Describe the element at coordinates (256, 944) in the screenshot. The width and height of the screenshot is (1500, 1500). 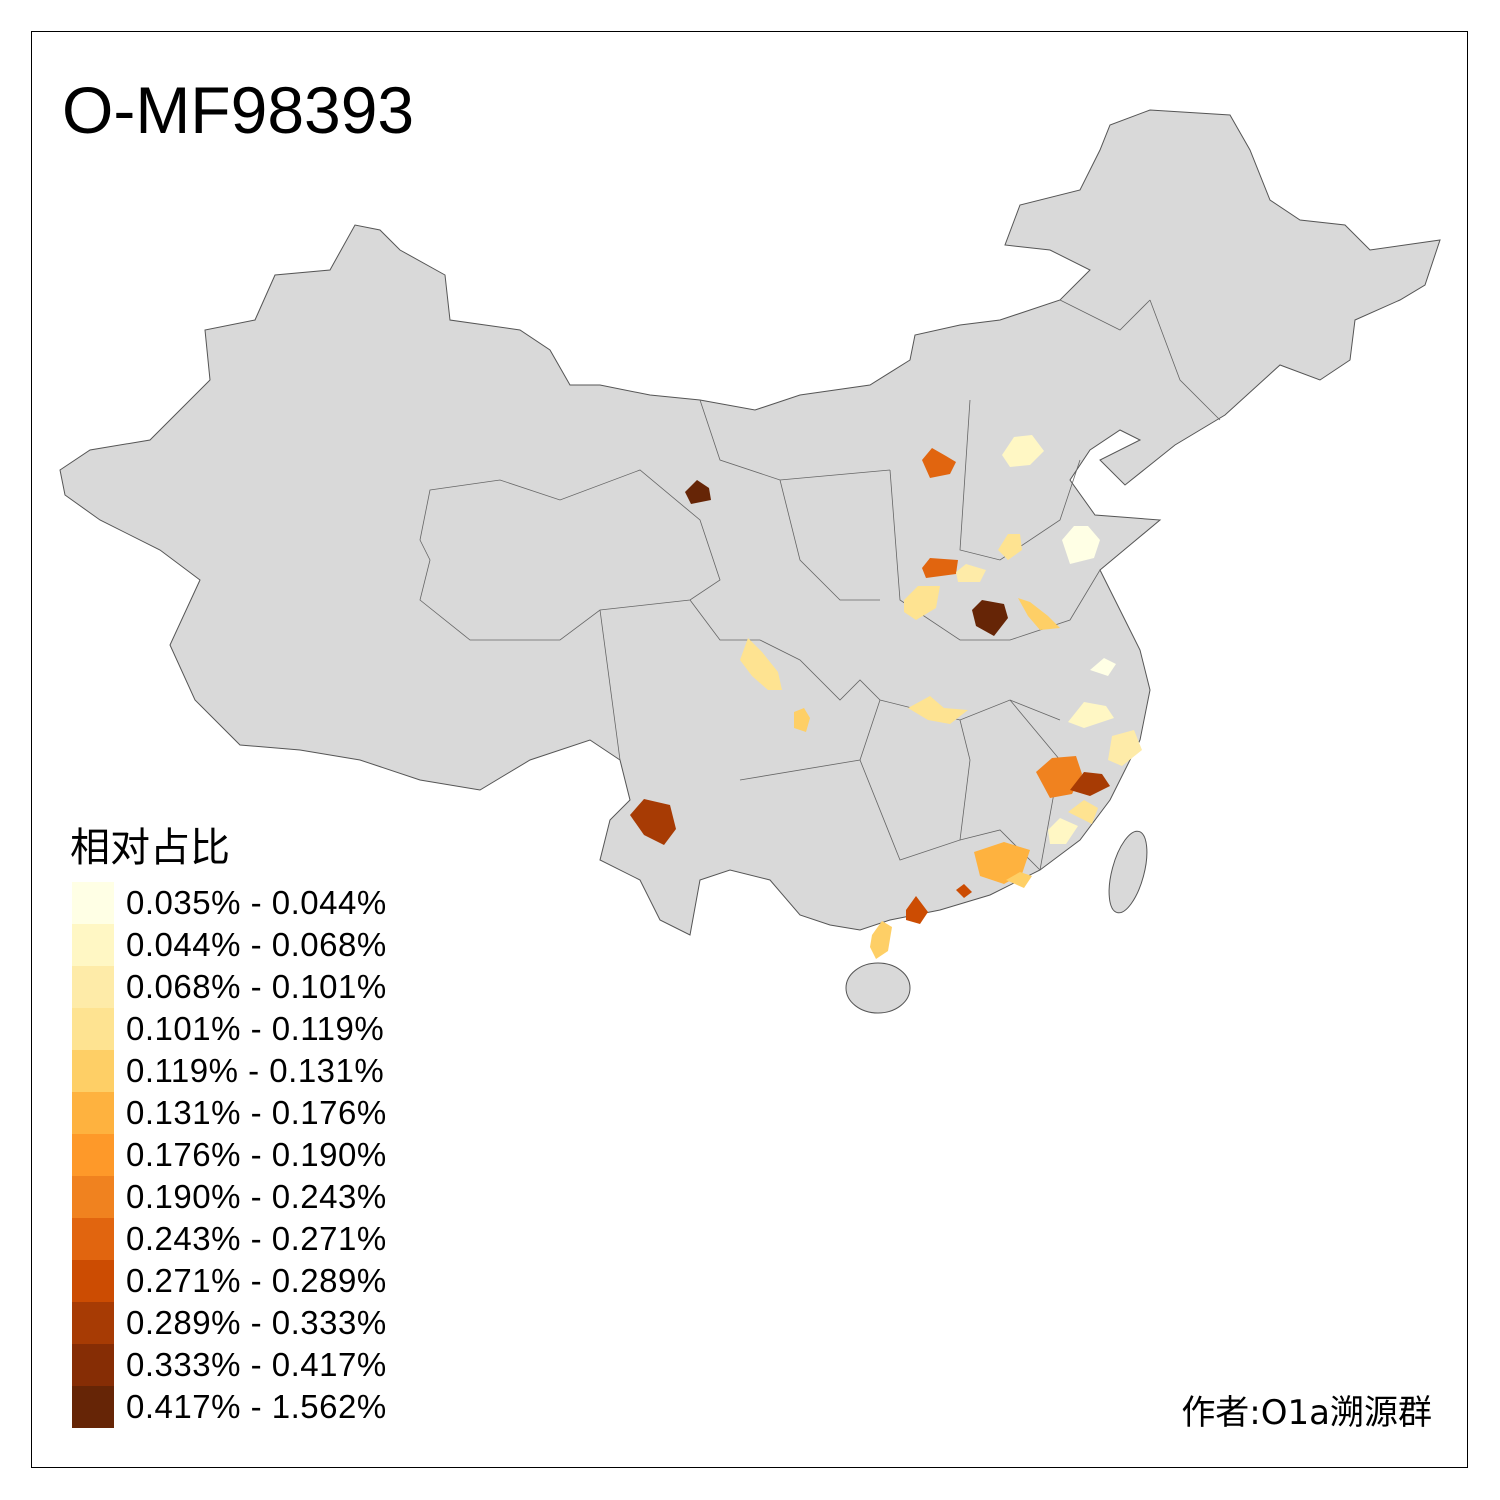
I see `legend-label: 0.044% - 0.068%` at that location.